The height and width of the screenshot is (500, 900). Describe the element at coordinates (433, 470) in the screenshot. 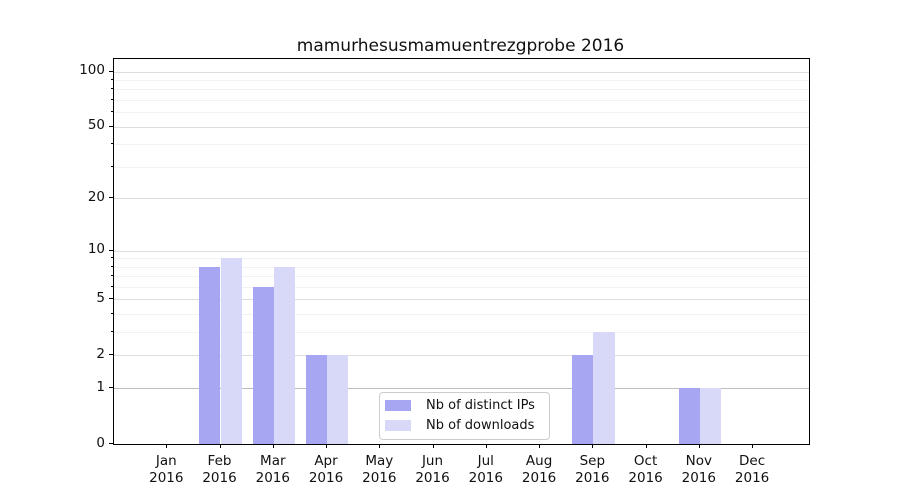

I see `x-tick-label-jun: Jun 2016` at that location.